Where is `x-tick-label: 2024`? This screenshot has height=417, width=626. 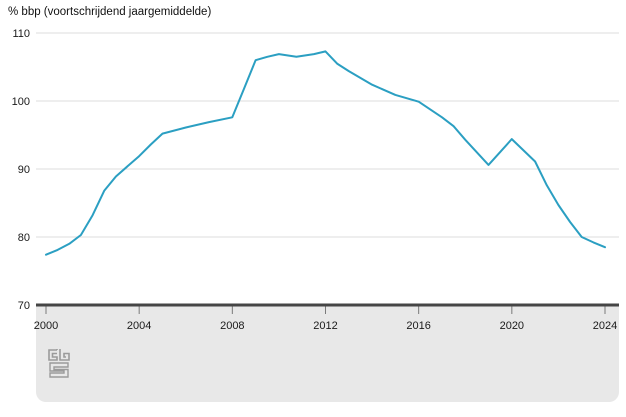 x-tick-label: 2024 is located at coordinates (605, 326).